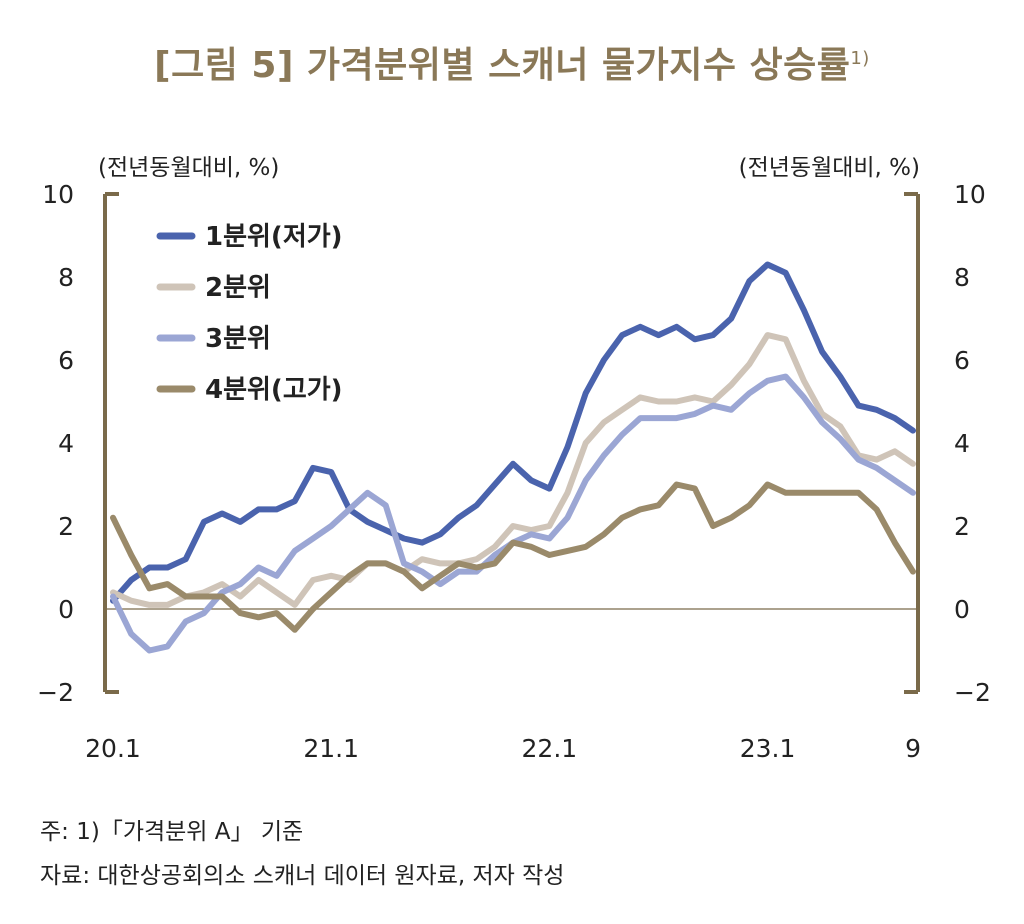  Describe the element at coordinates (55, 692) in the screenshot. I see `left-y-tick-label: −2` at that location.